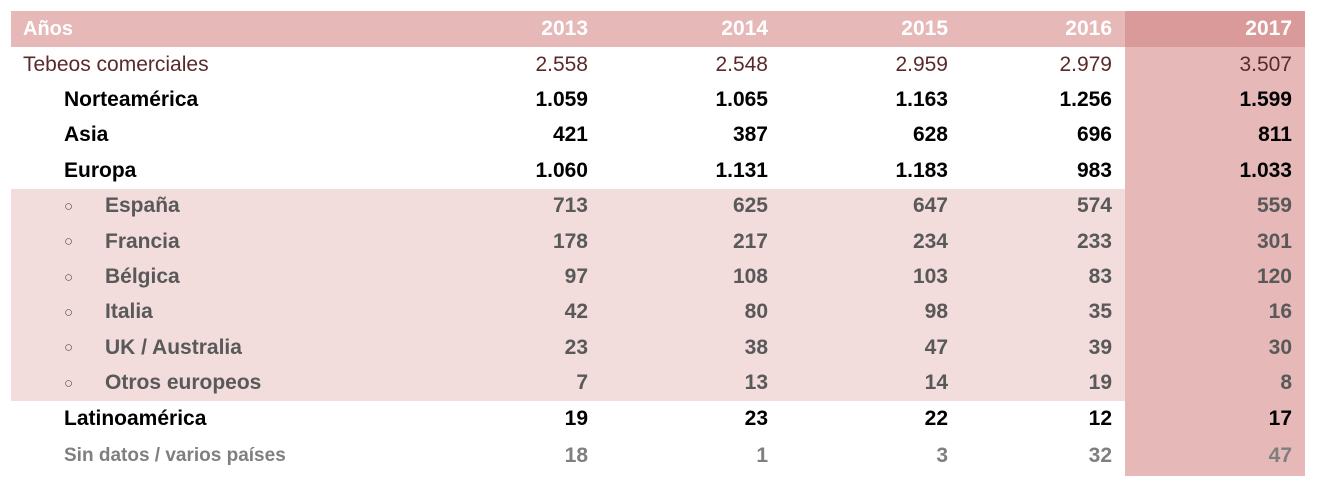 The width and height of the screenshot is (1317, 499). What do you see at coordinates (570, 206) in the screenshot?
I see `value-cell: 713` at bounding box center [570, 206].